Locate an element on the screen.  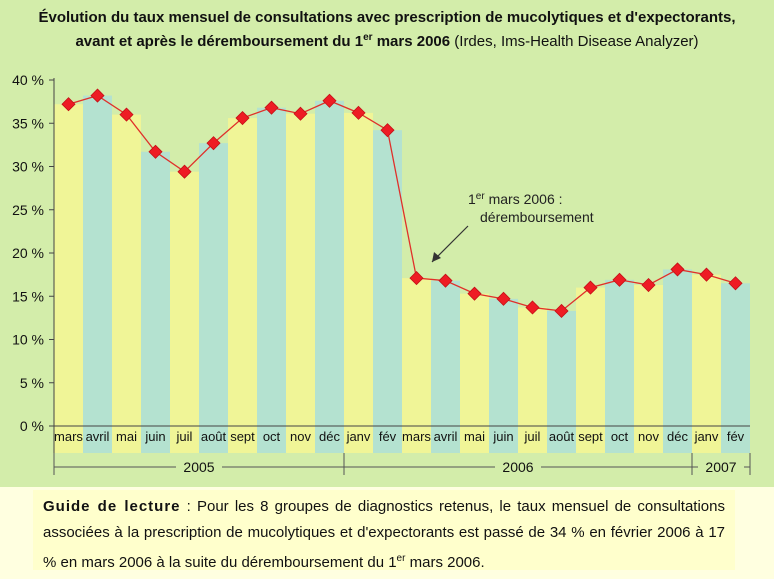
y-tick-label: 20 % is located at coordinates (28, 253).